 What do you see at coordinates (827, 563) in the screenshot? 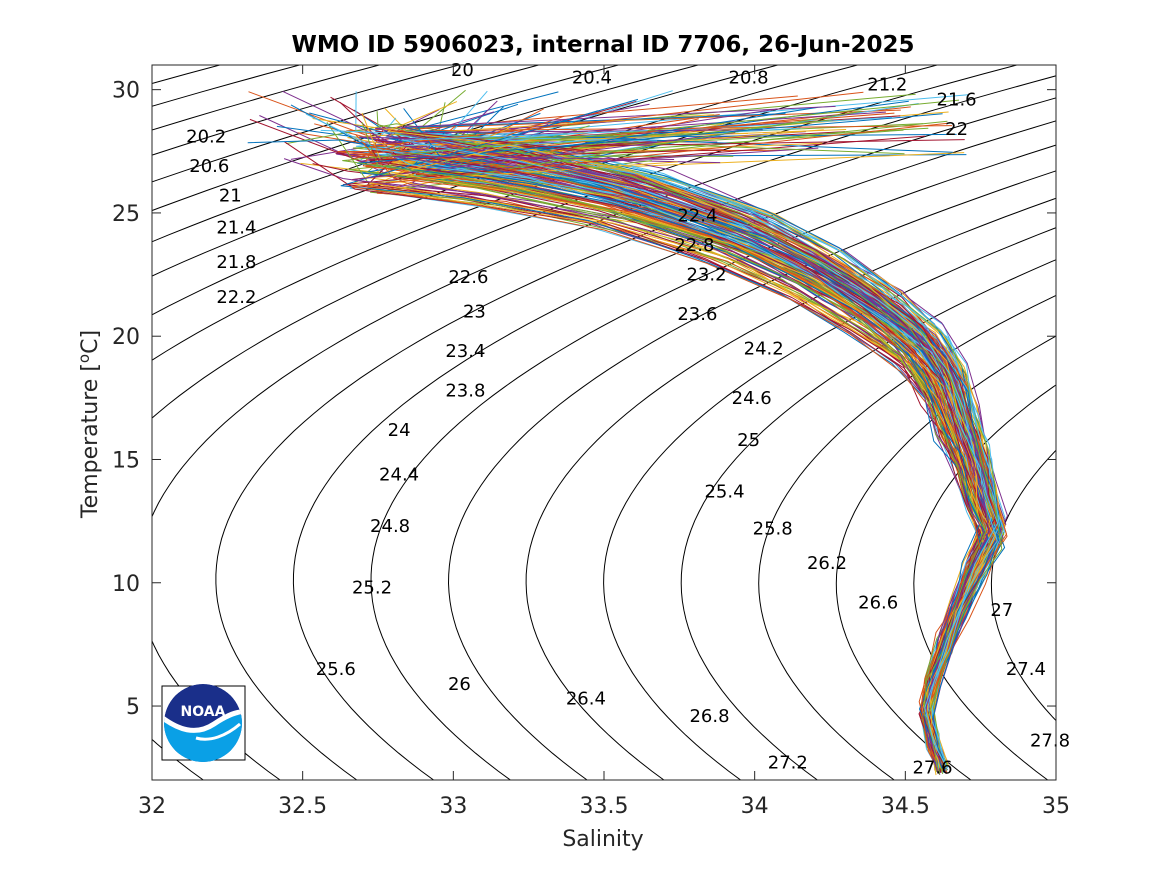
I see `contour-label-28: 26.2` at bounding box center [827, 563].